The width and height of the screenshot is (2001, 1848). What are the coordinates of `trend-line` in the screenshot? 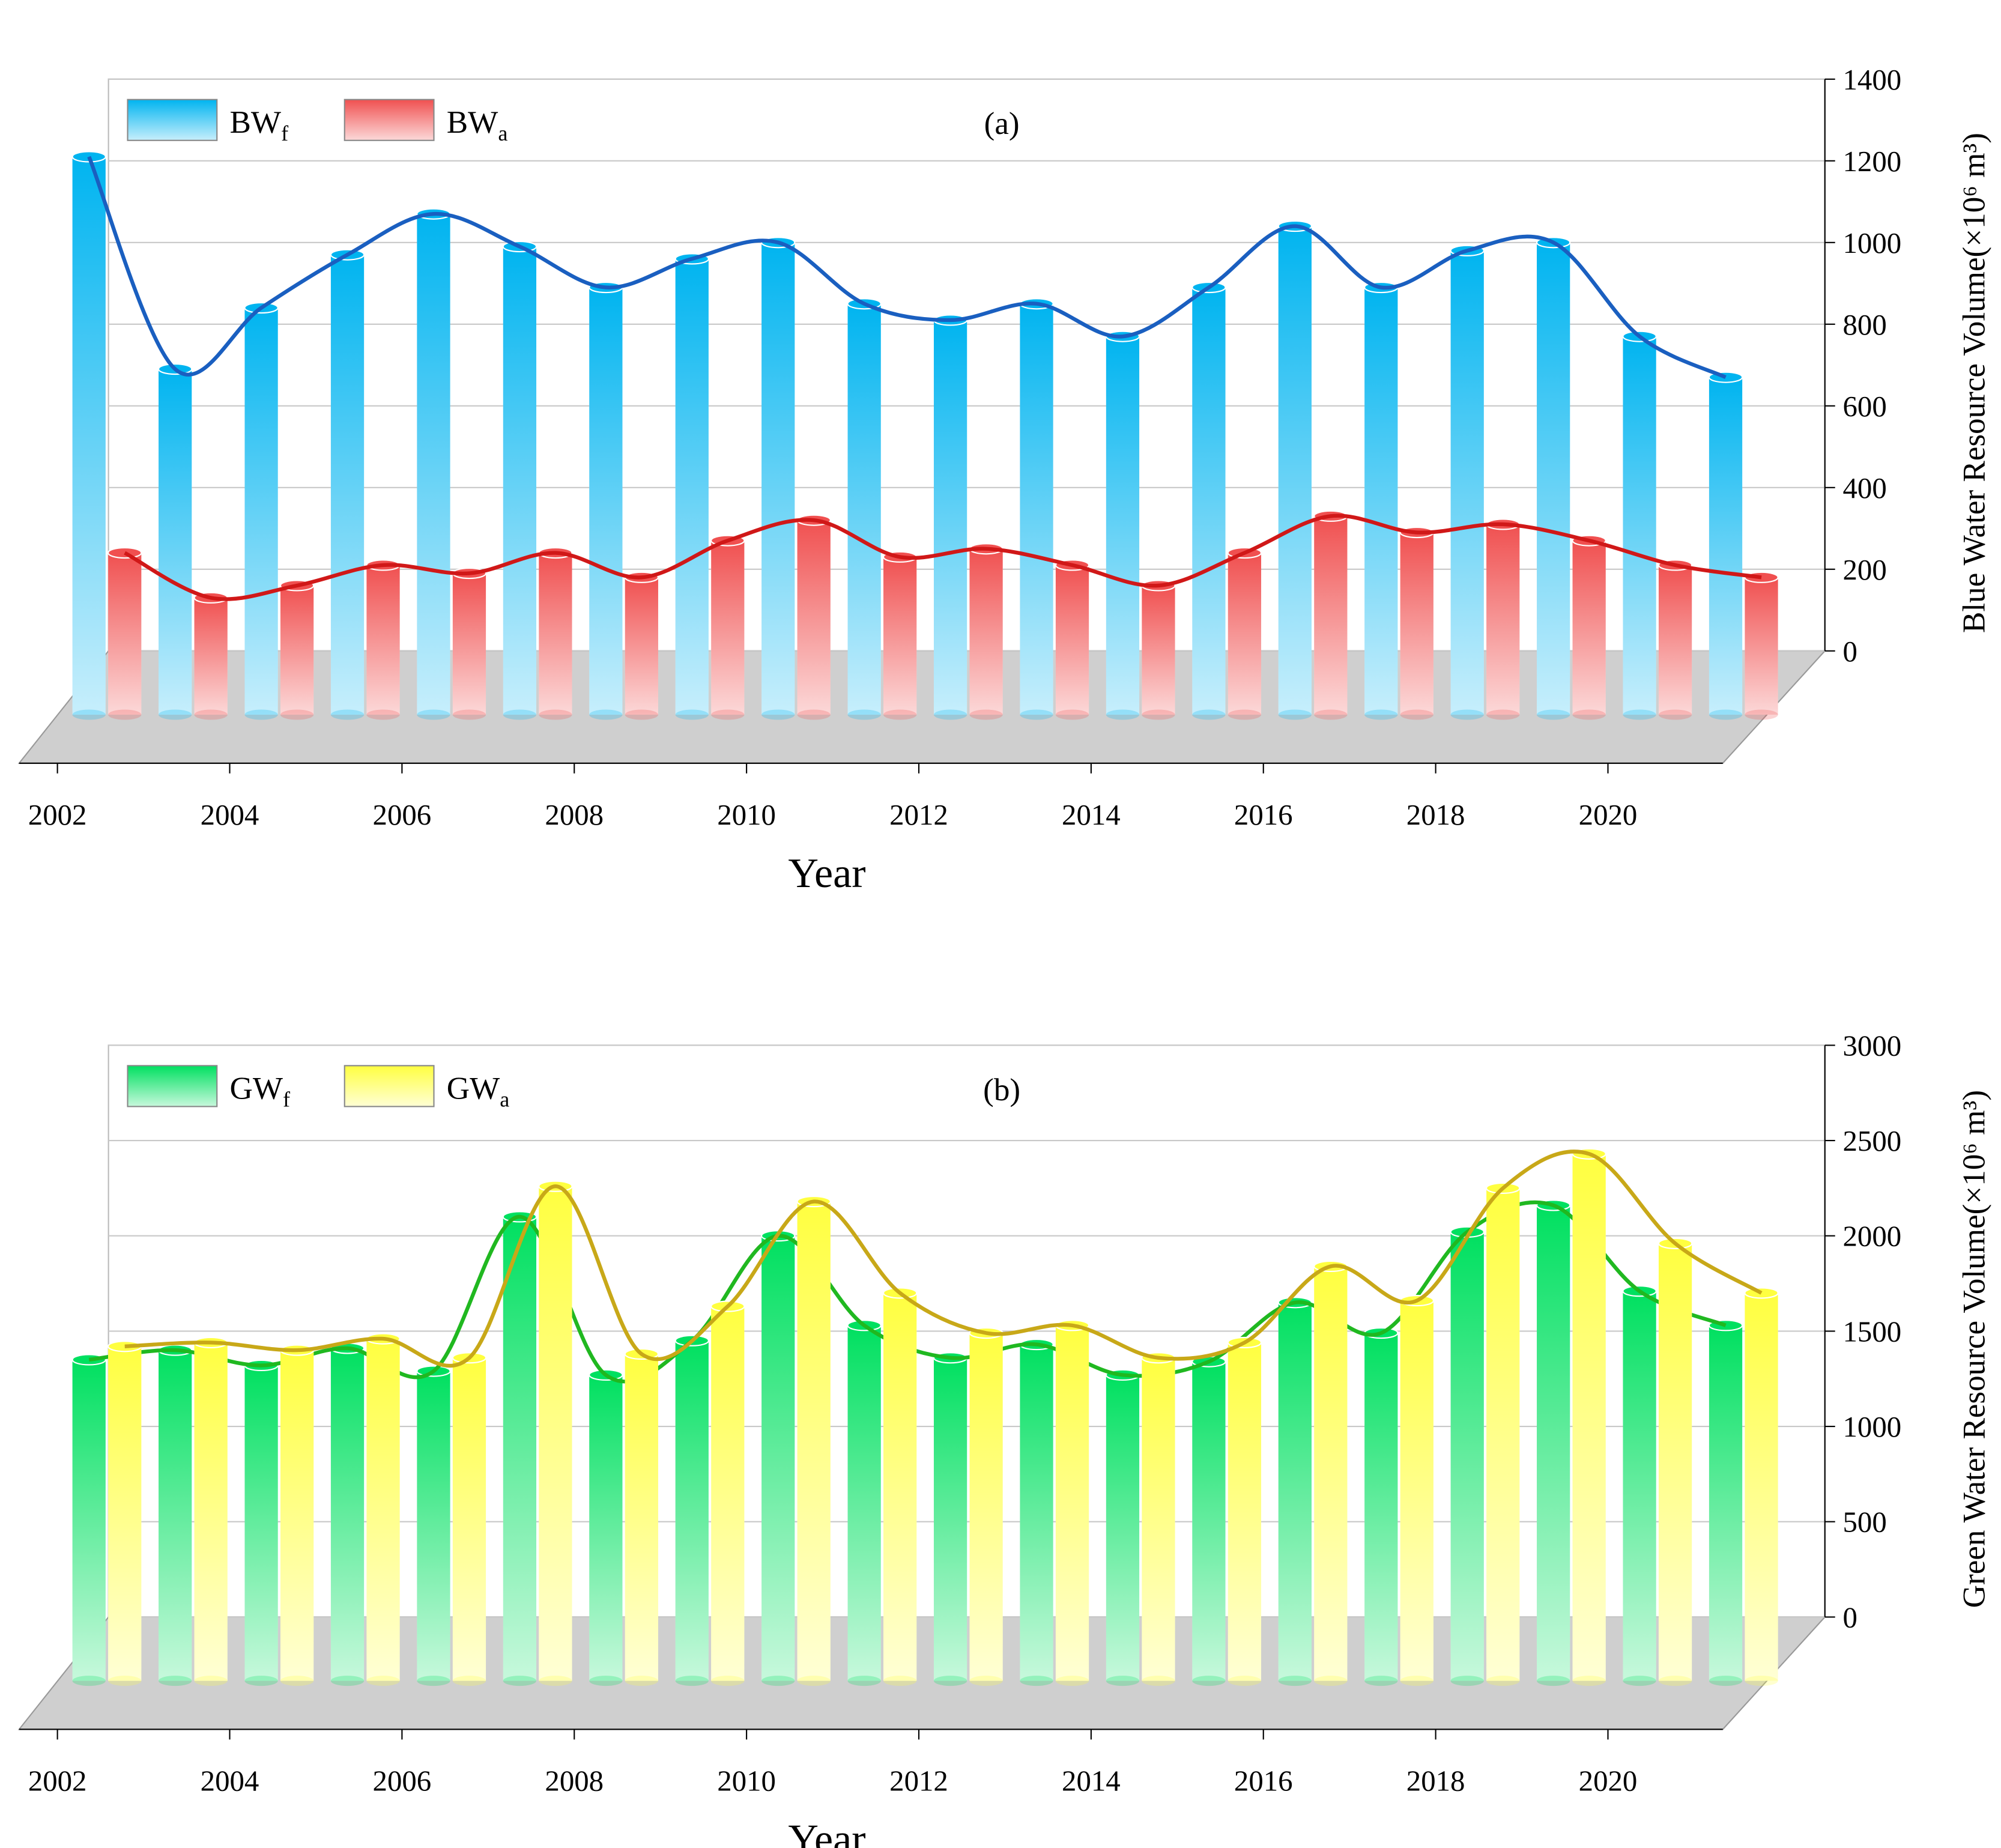 It's located at (907, 268).